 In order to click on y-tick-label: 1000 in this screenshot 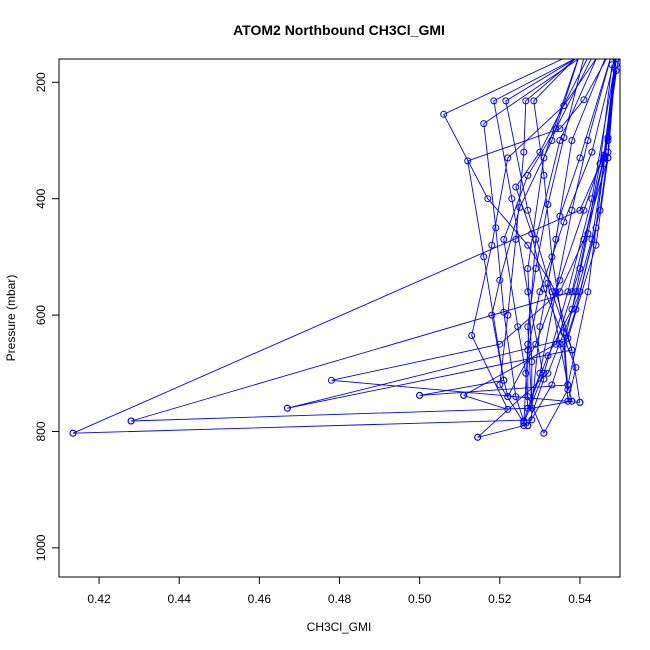, I will do `click(41, 547)`.